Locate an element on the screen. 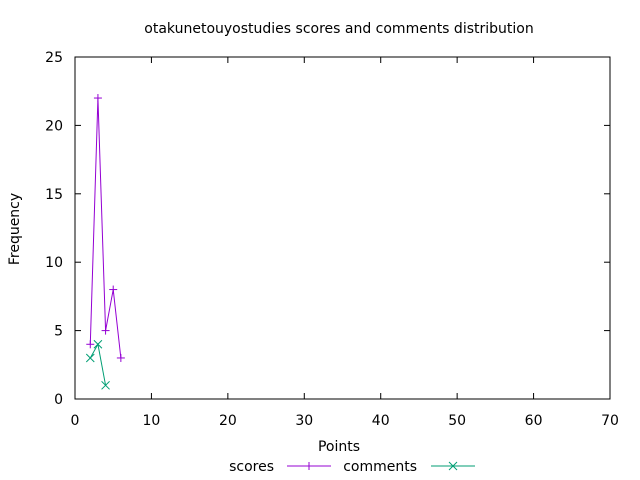  x-tick-label: 10 is located at coordinates (152, 421).